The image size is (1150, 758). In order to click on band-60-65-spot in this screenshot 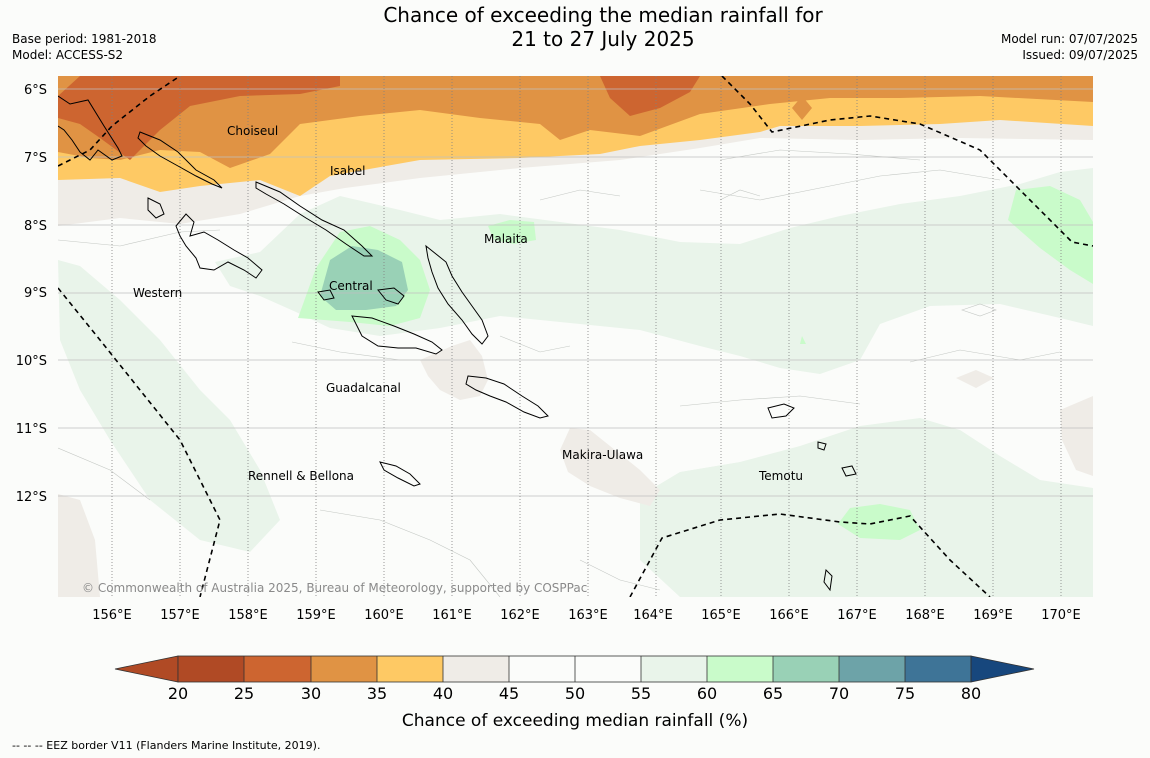, I will do `click(803, 340)`.